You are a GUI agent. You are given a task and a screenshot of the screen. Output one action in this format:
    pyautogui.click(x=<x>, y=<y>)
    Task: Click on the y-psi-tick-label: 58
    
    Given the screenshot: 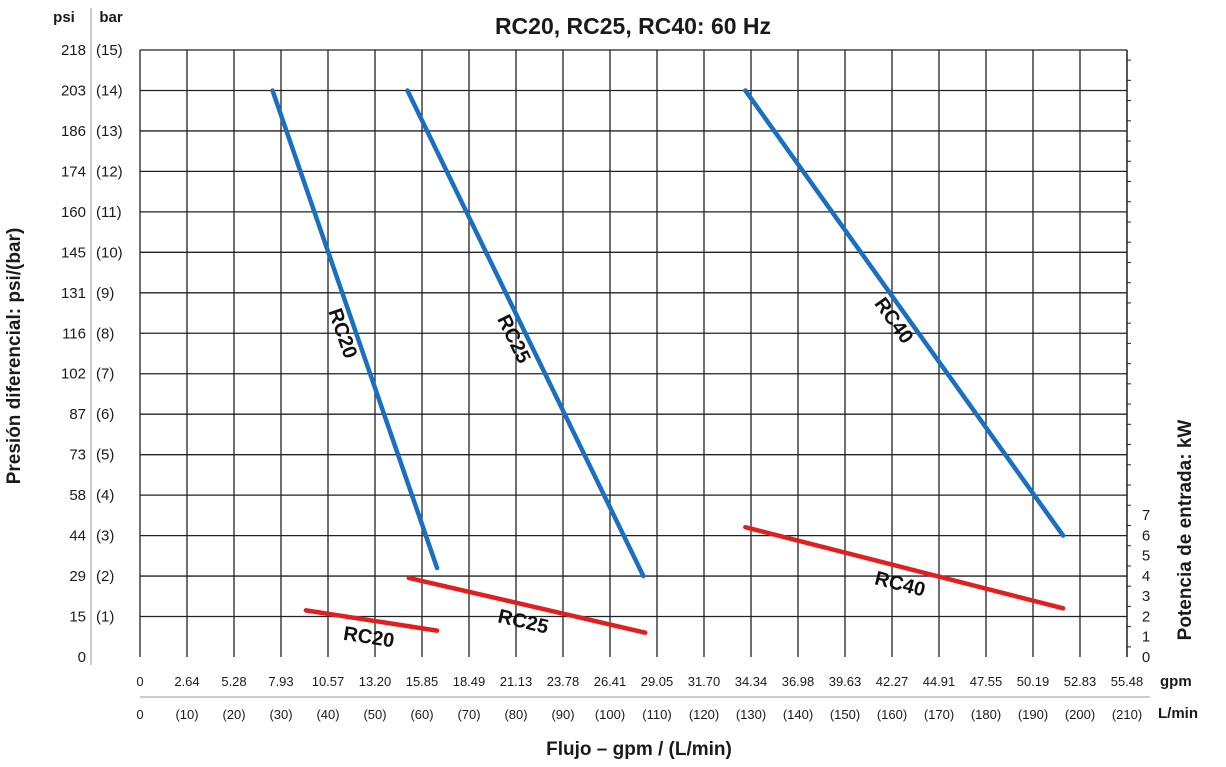 What is the action you would take?
    pyautogui.click(x=77, y=495)
    